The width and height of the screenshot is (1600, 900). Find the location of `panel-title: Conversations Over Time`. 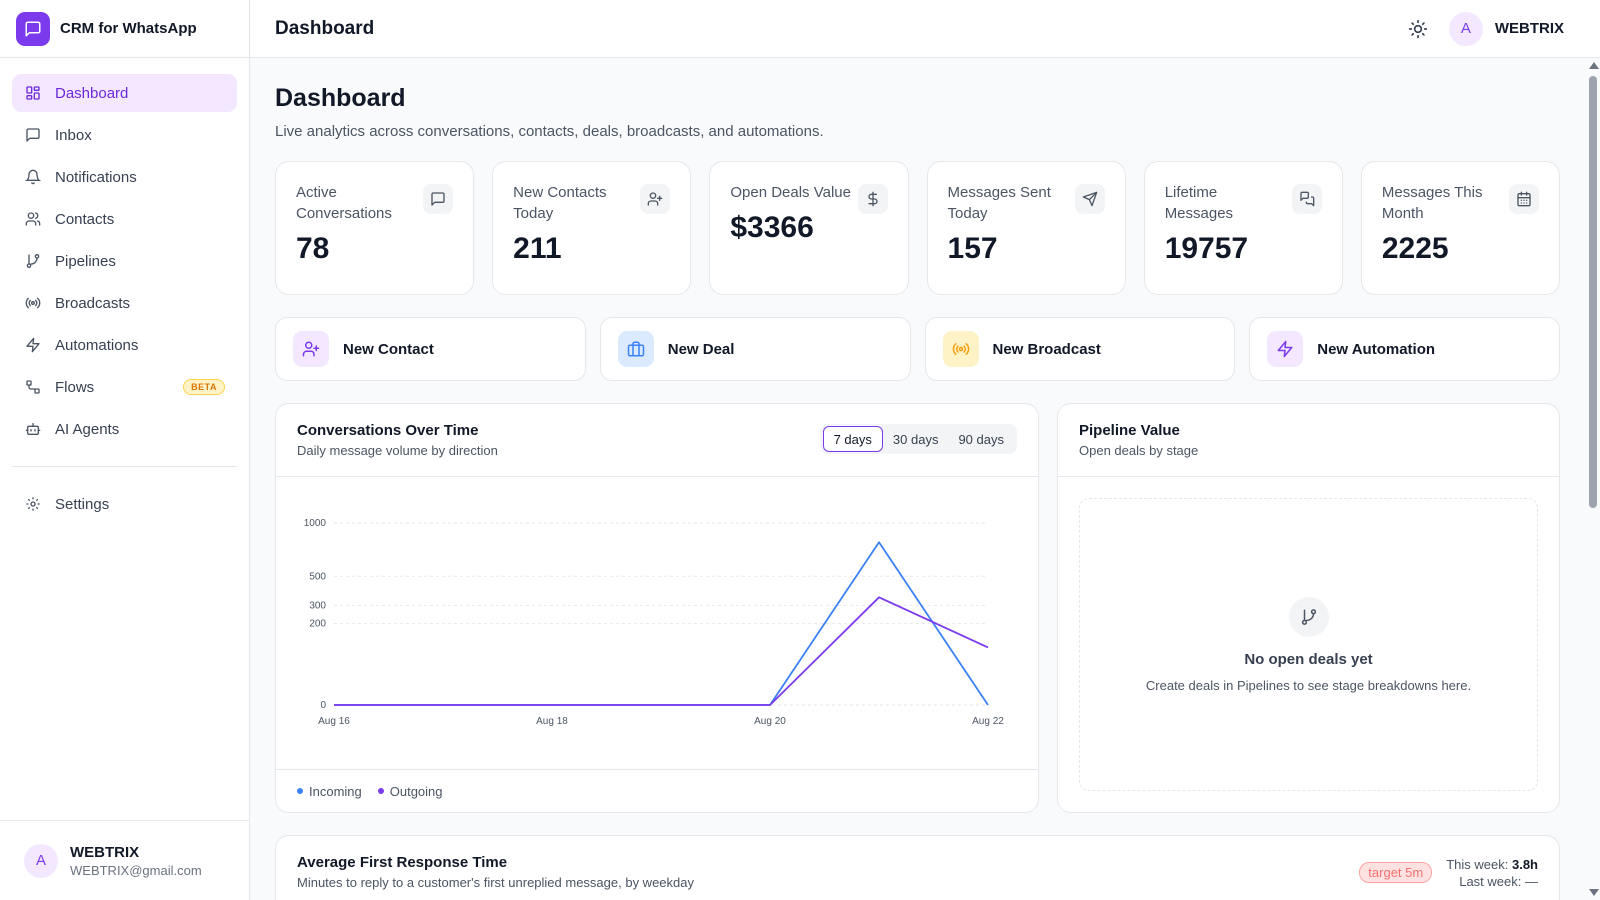

panel-title: Conversations Over Time is located at coordinates (388, 430).